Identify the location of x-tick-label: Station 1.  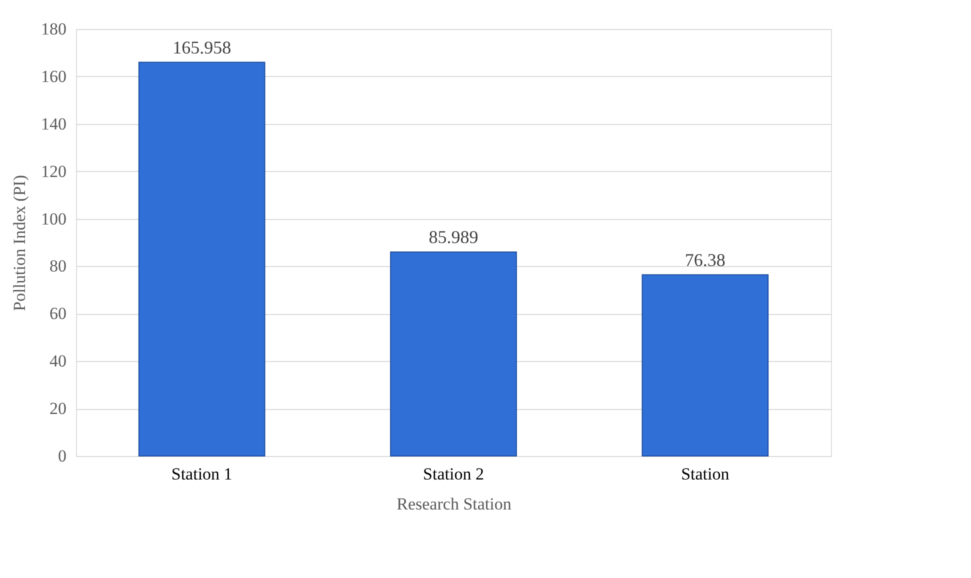
(201, 474).